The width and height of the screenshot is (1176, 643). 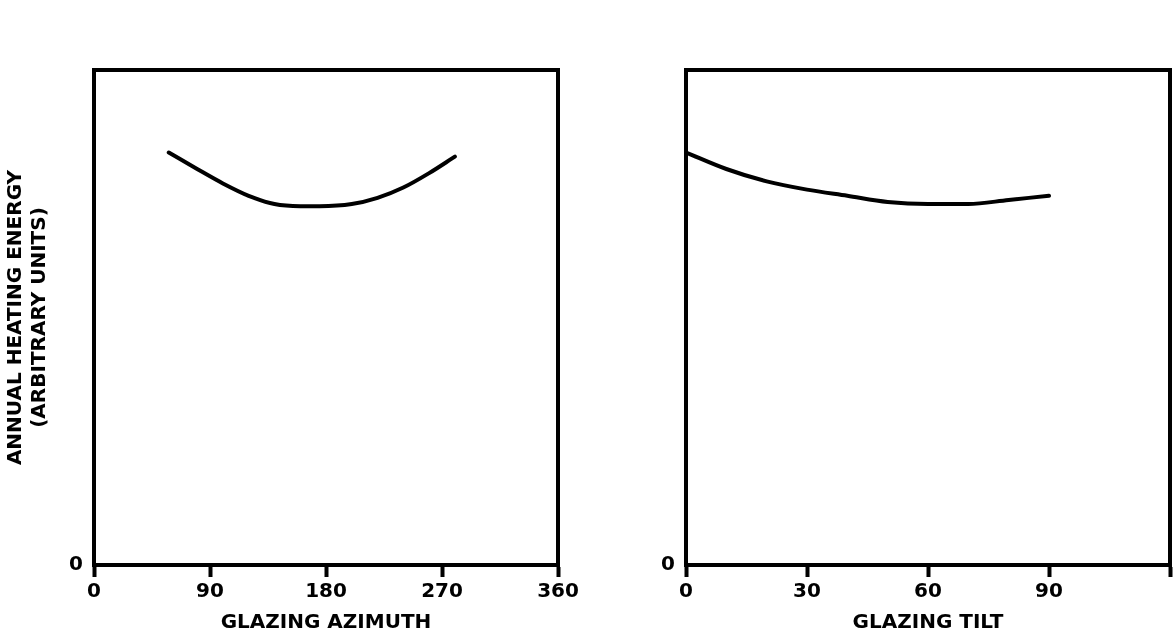 I want to click on x-axis-title: GLAZING TILT, so click(x=928, y=621).